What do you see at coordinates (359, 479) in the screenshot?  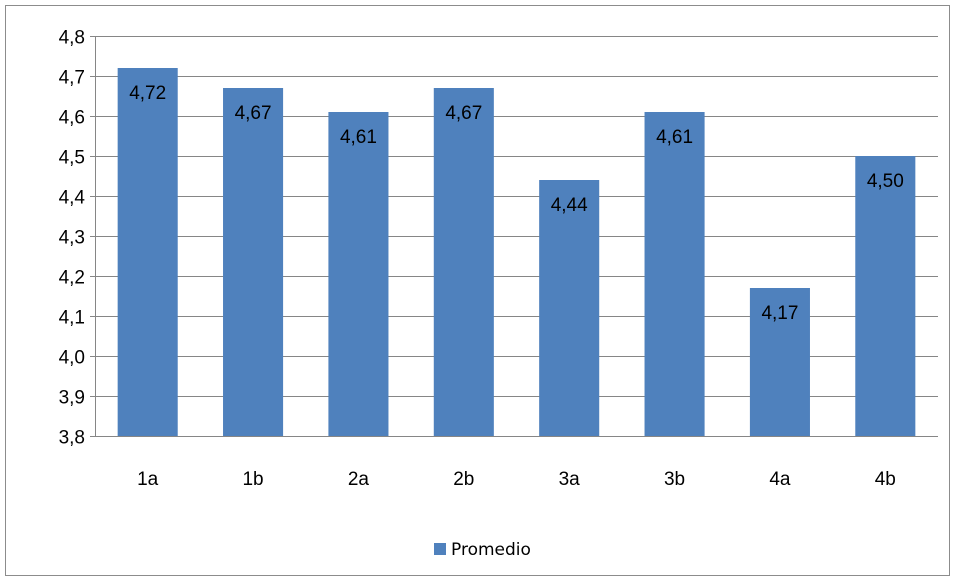 I see `x-tick-label-2a: 2a` at bounding box center [359, 479].